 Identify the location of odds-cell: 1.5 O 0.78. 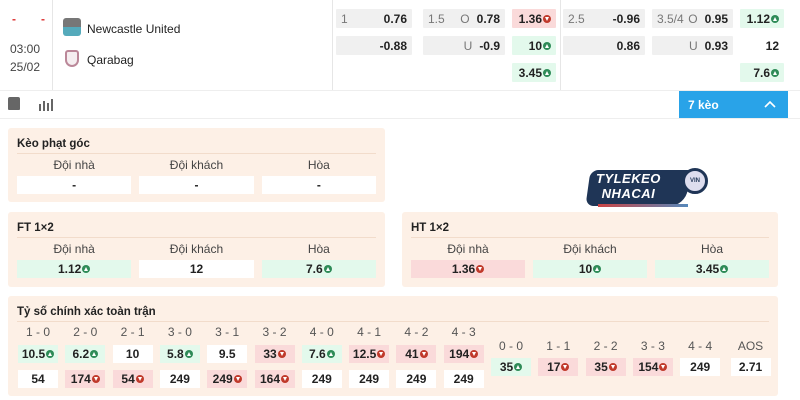
(464, 18).